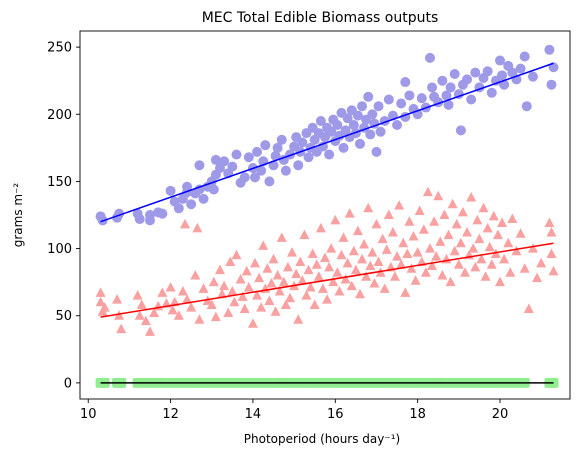 The width and height of the screenshot is (579, 460). I want to click on y-tick-label: 150, so click(59, 182).